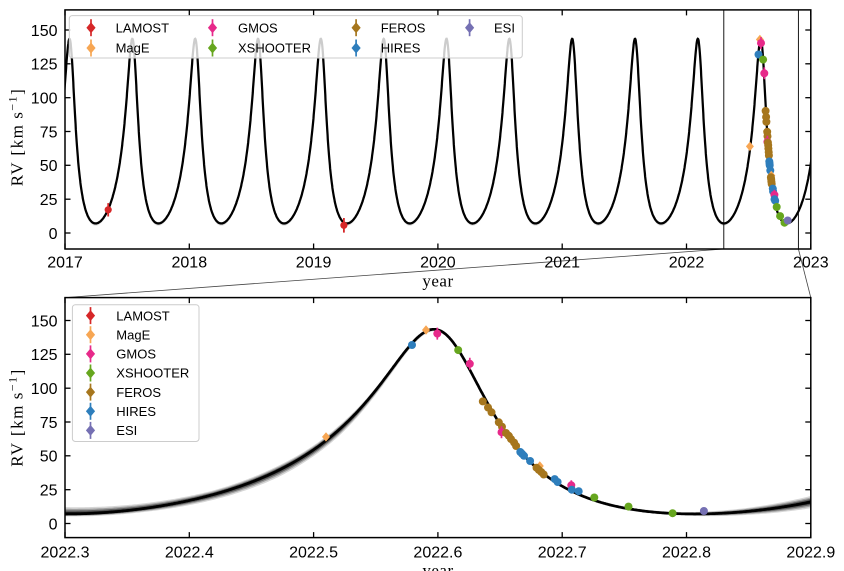  I want to click on svg-text: 2022.6, so click(437, 552).